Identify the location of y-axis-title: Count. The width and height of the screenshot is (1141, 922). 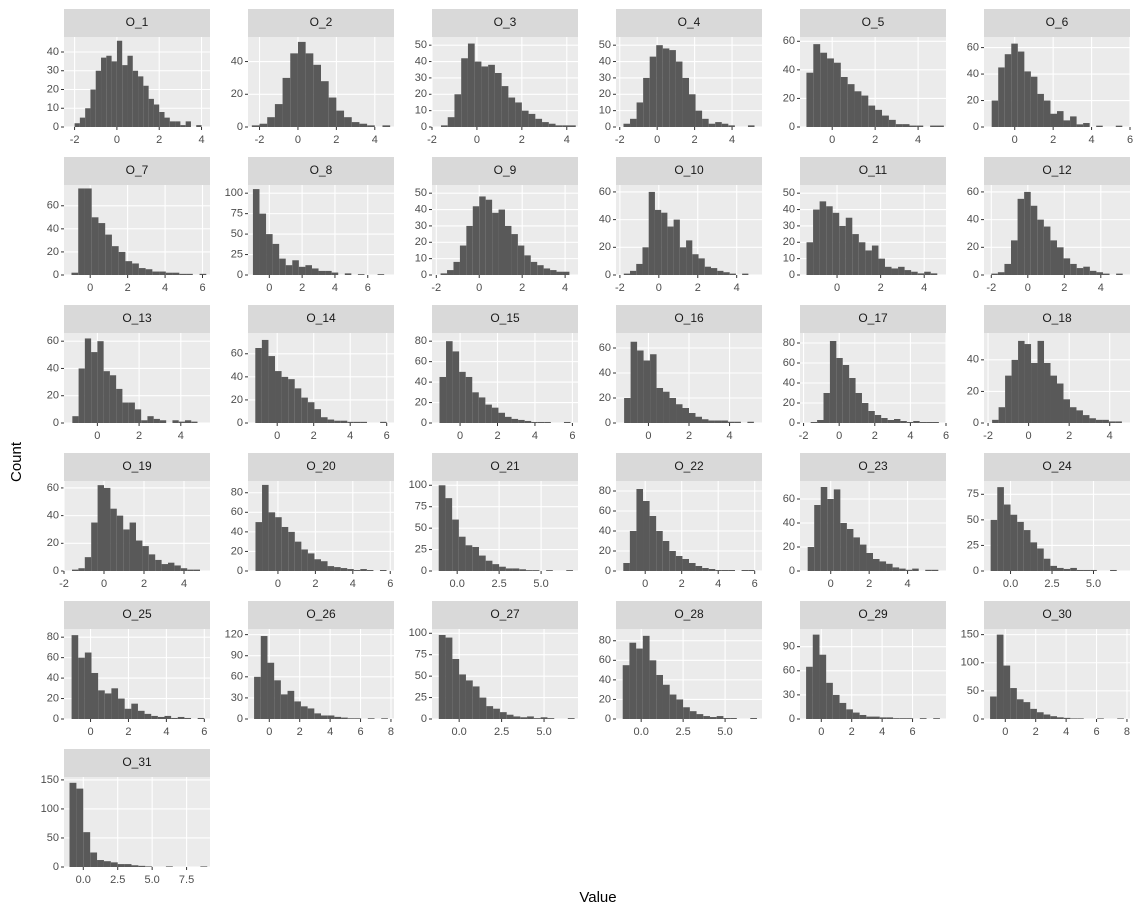
(16, 461).